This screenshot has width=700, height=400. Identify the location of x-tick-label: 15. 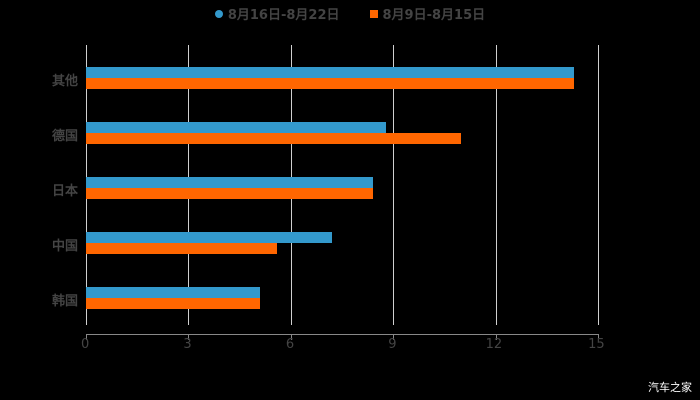
(596, 344).